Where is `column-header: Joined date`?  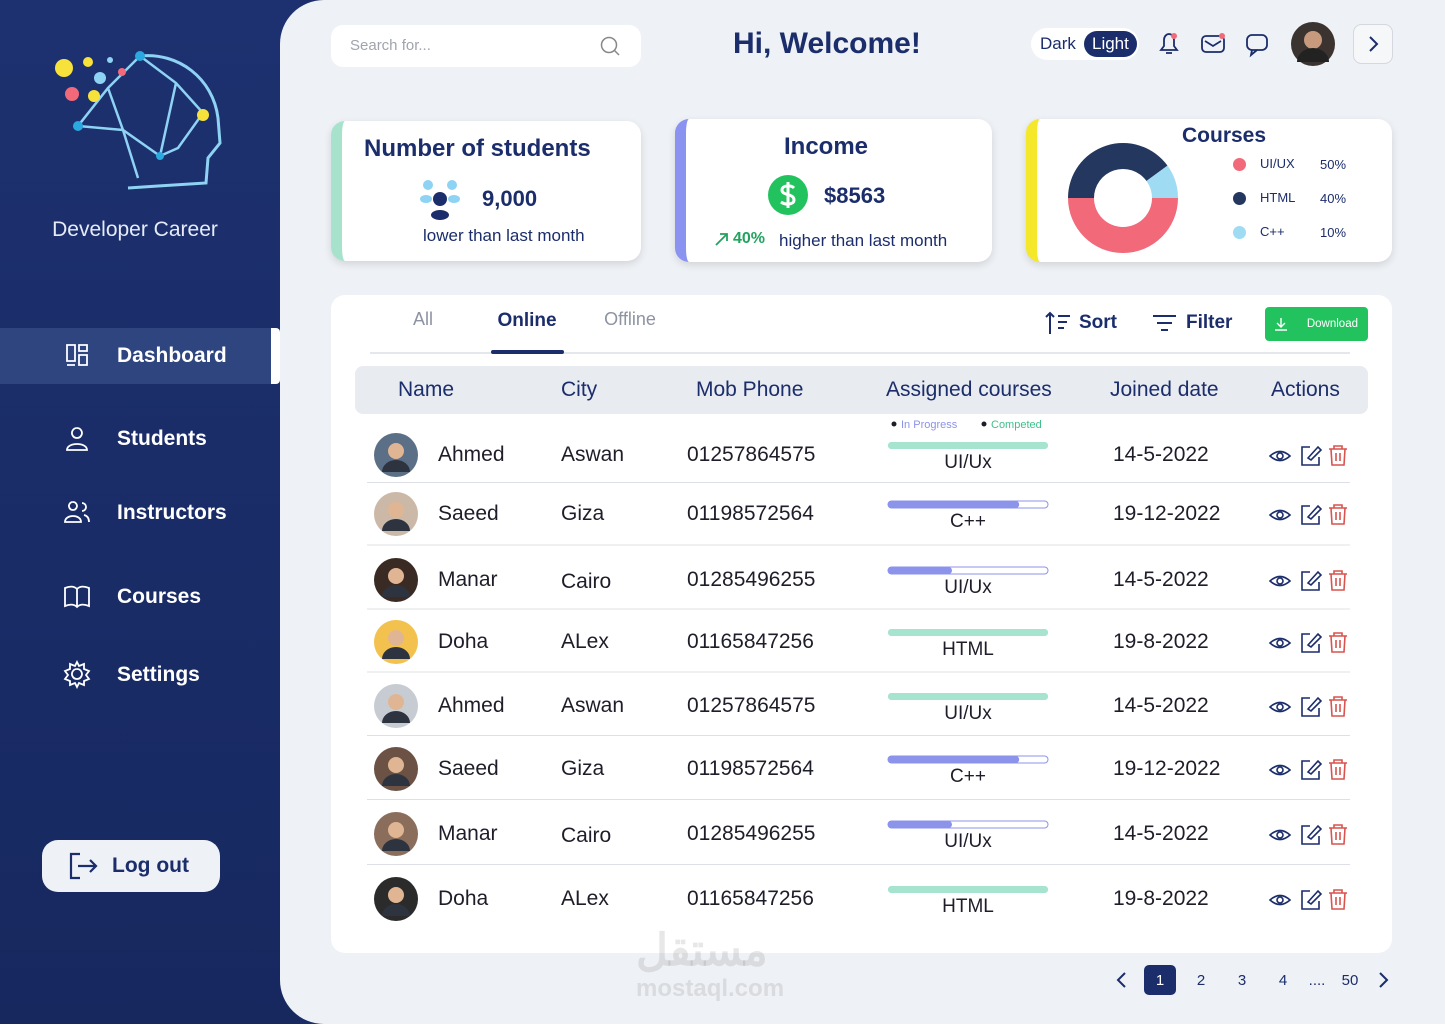
column-header: Joined date is located at coordinates (1164, 389).